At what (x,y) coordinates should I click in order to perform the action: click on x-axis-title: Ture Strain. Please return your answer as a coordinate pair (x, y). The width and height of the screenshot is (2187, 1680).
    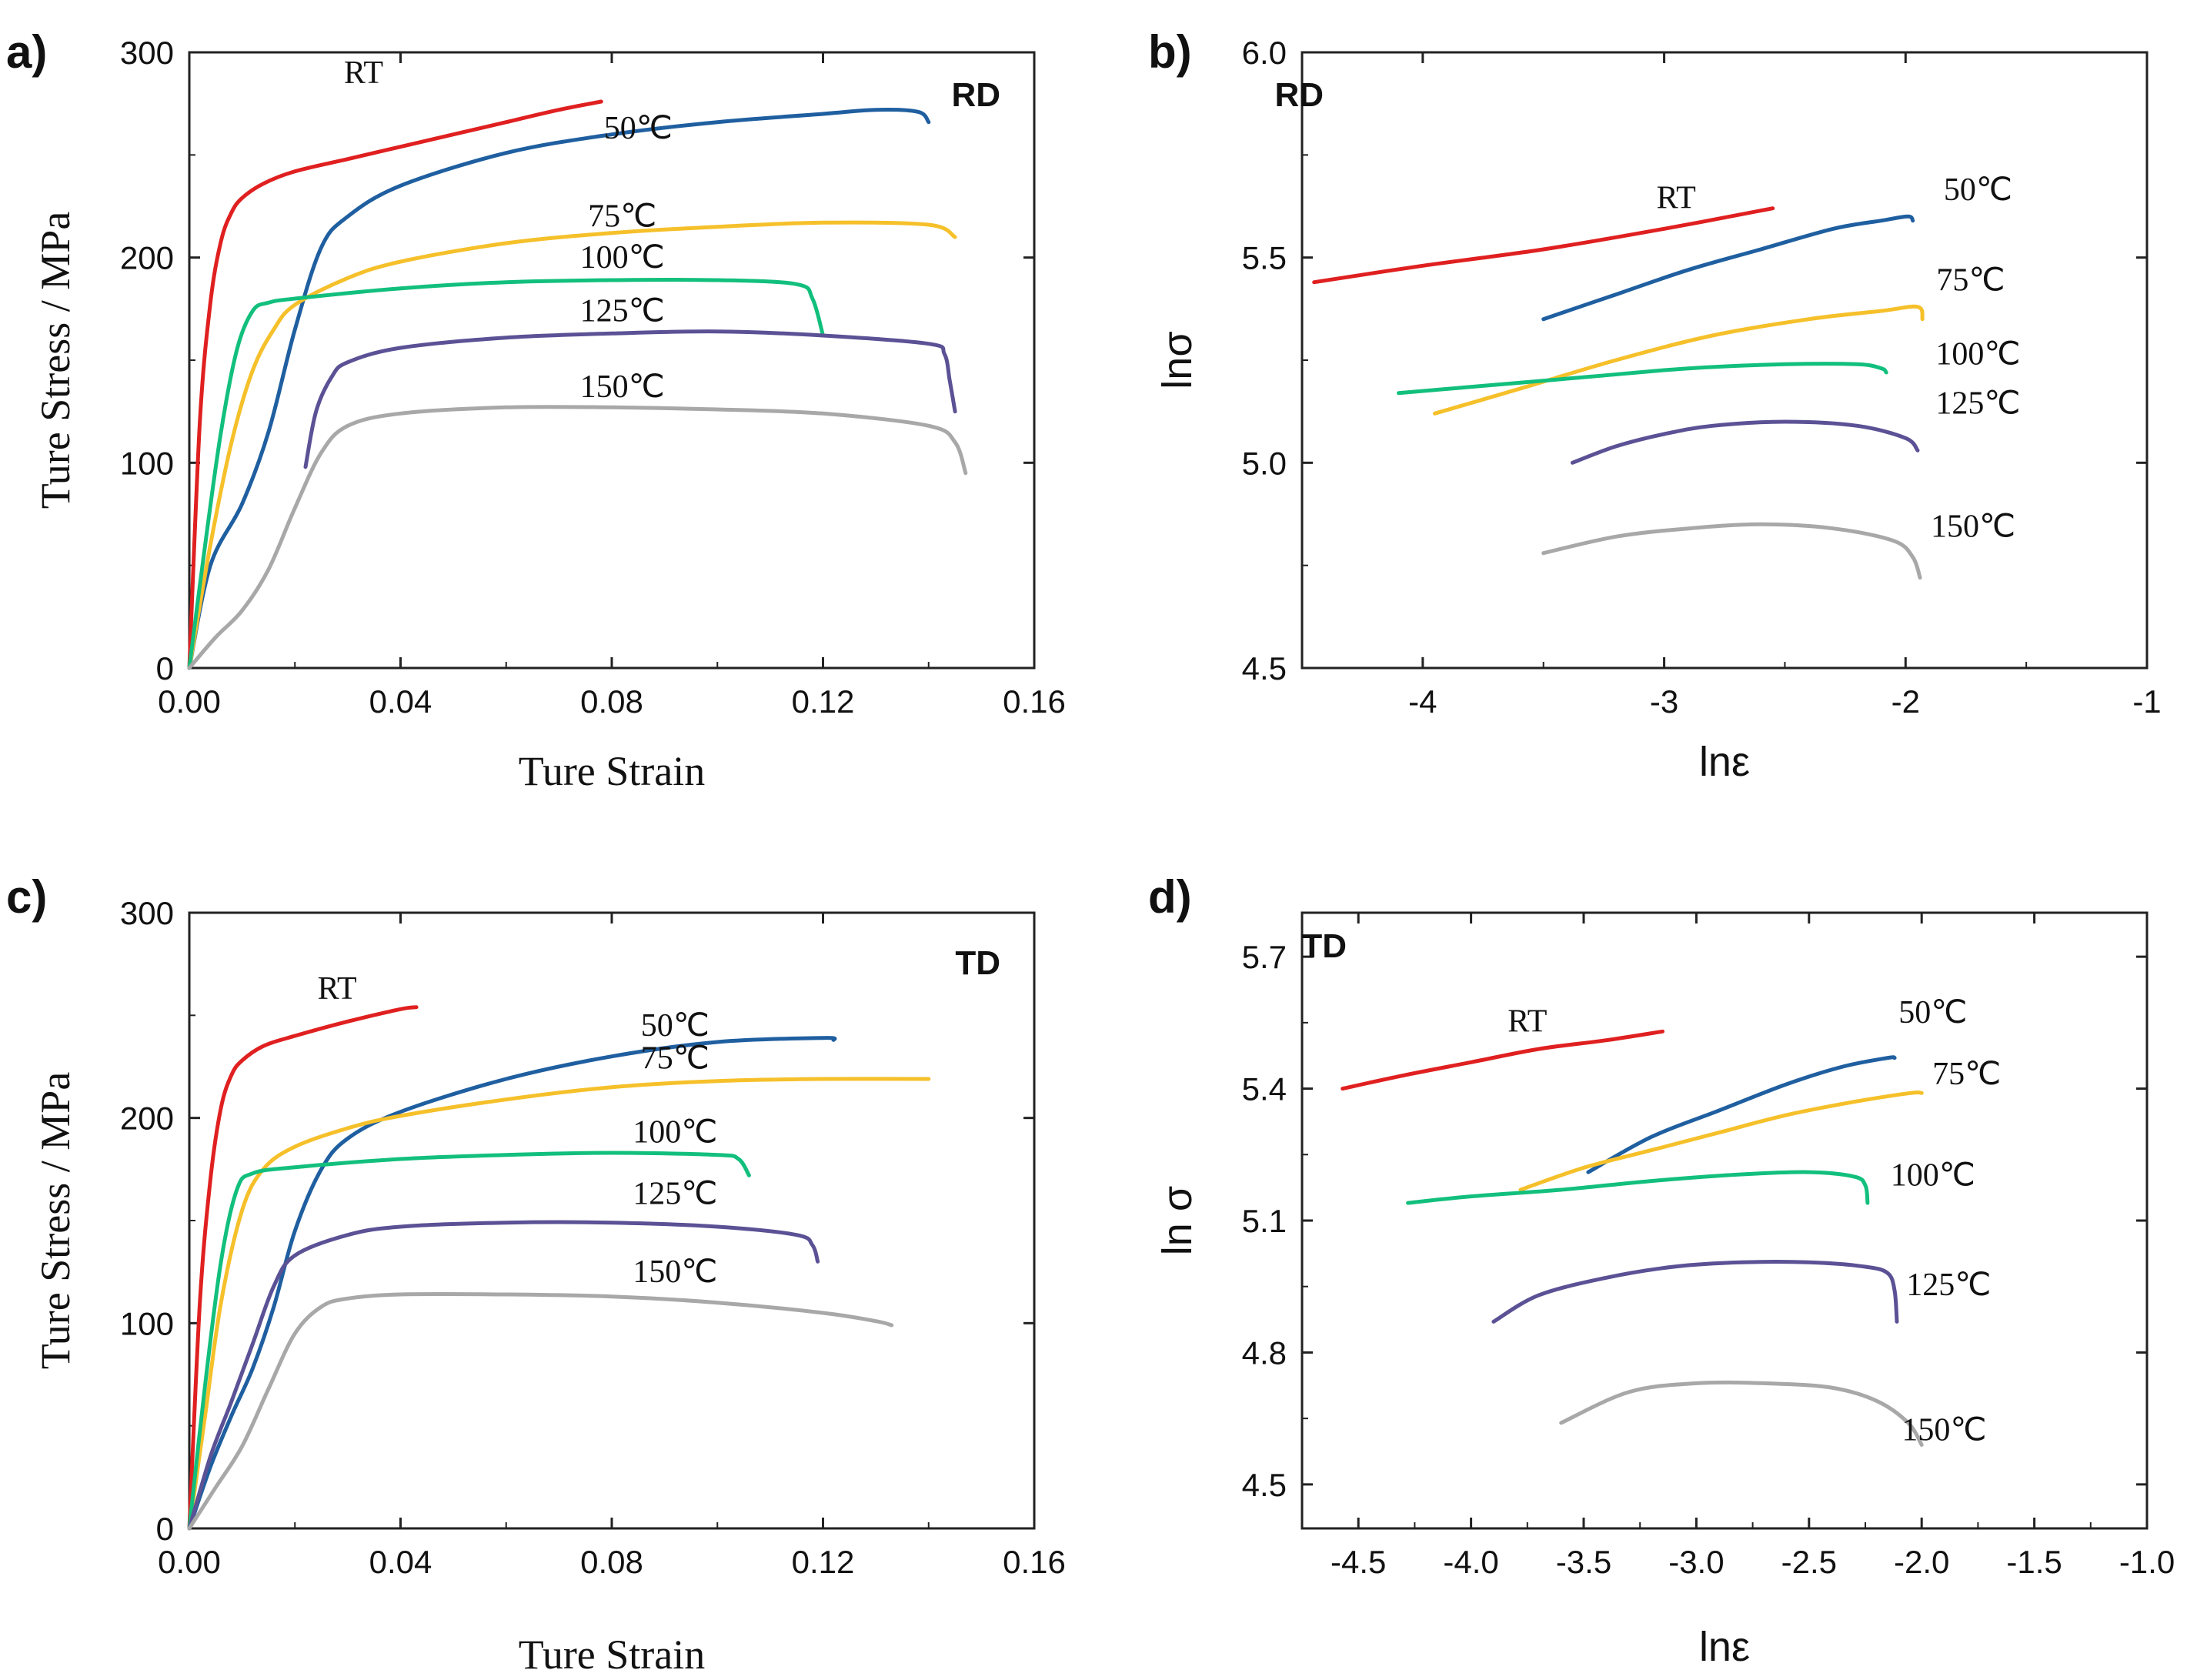
    Looking at the image, I should click on (612, 1655).